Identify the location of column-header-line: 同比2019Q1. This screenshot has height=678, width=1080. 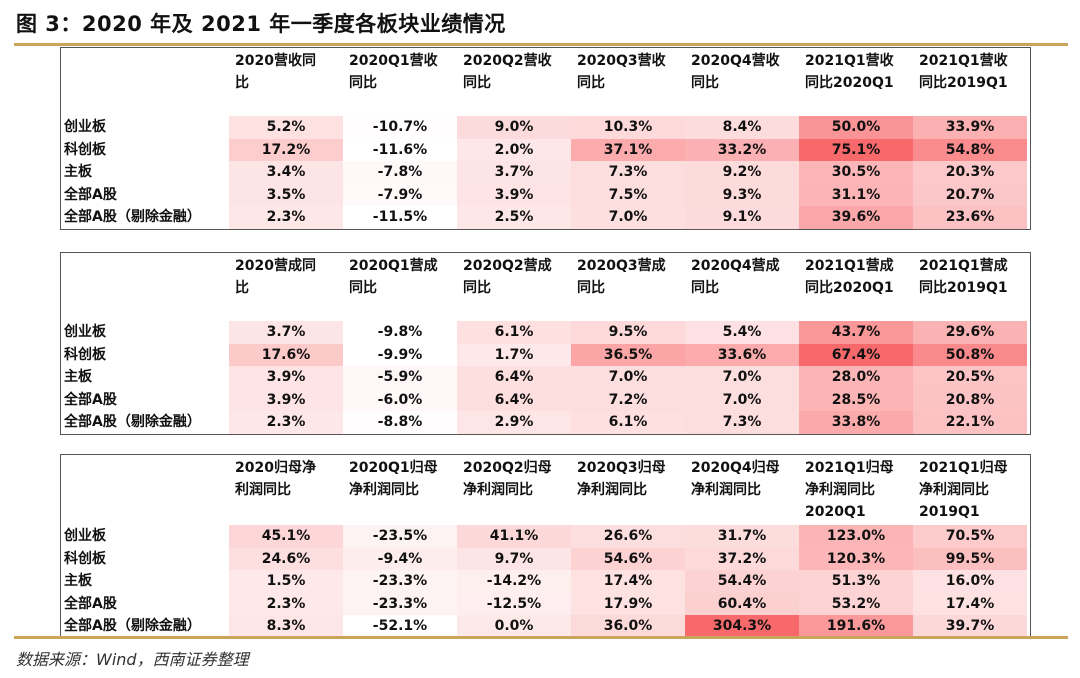
(963, 83).